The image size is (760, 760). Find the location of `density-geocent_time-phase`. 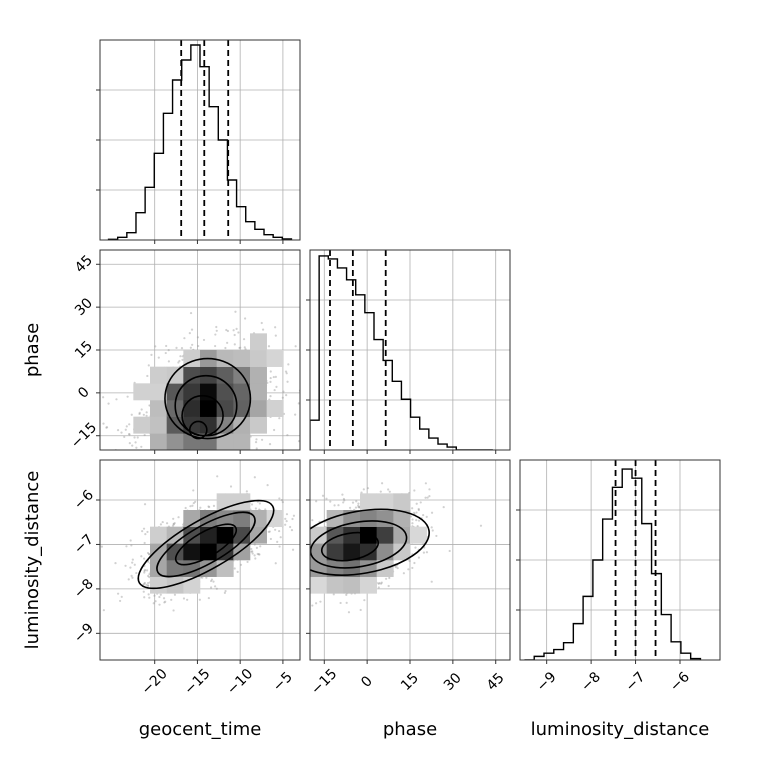

density-geocent_time-phase is located at coordinates (208, 391).